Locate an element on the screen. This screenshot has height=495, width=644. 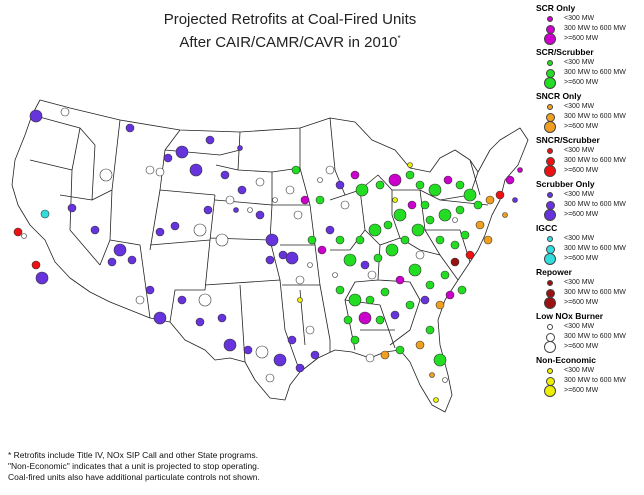
legend-title: SCR Only is located at coordinates (556, 8).